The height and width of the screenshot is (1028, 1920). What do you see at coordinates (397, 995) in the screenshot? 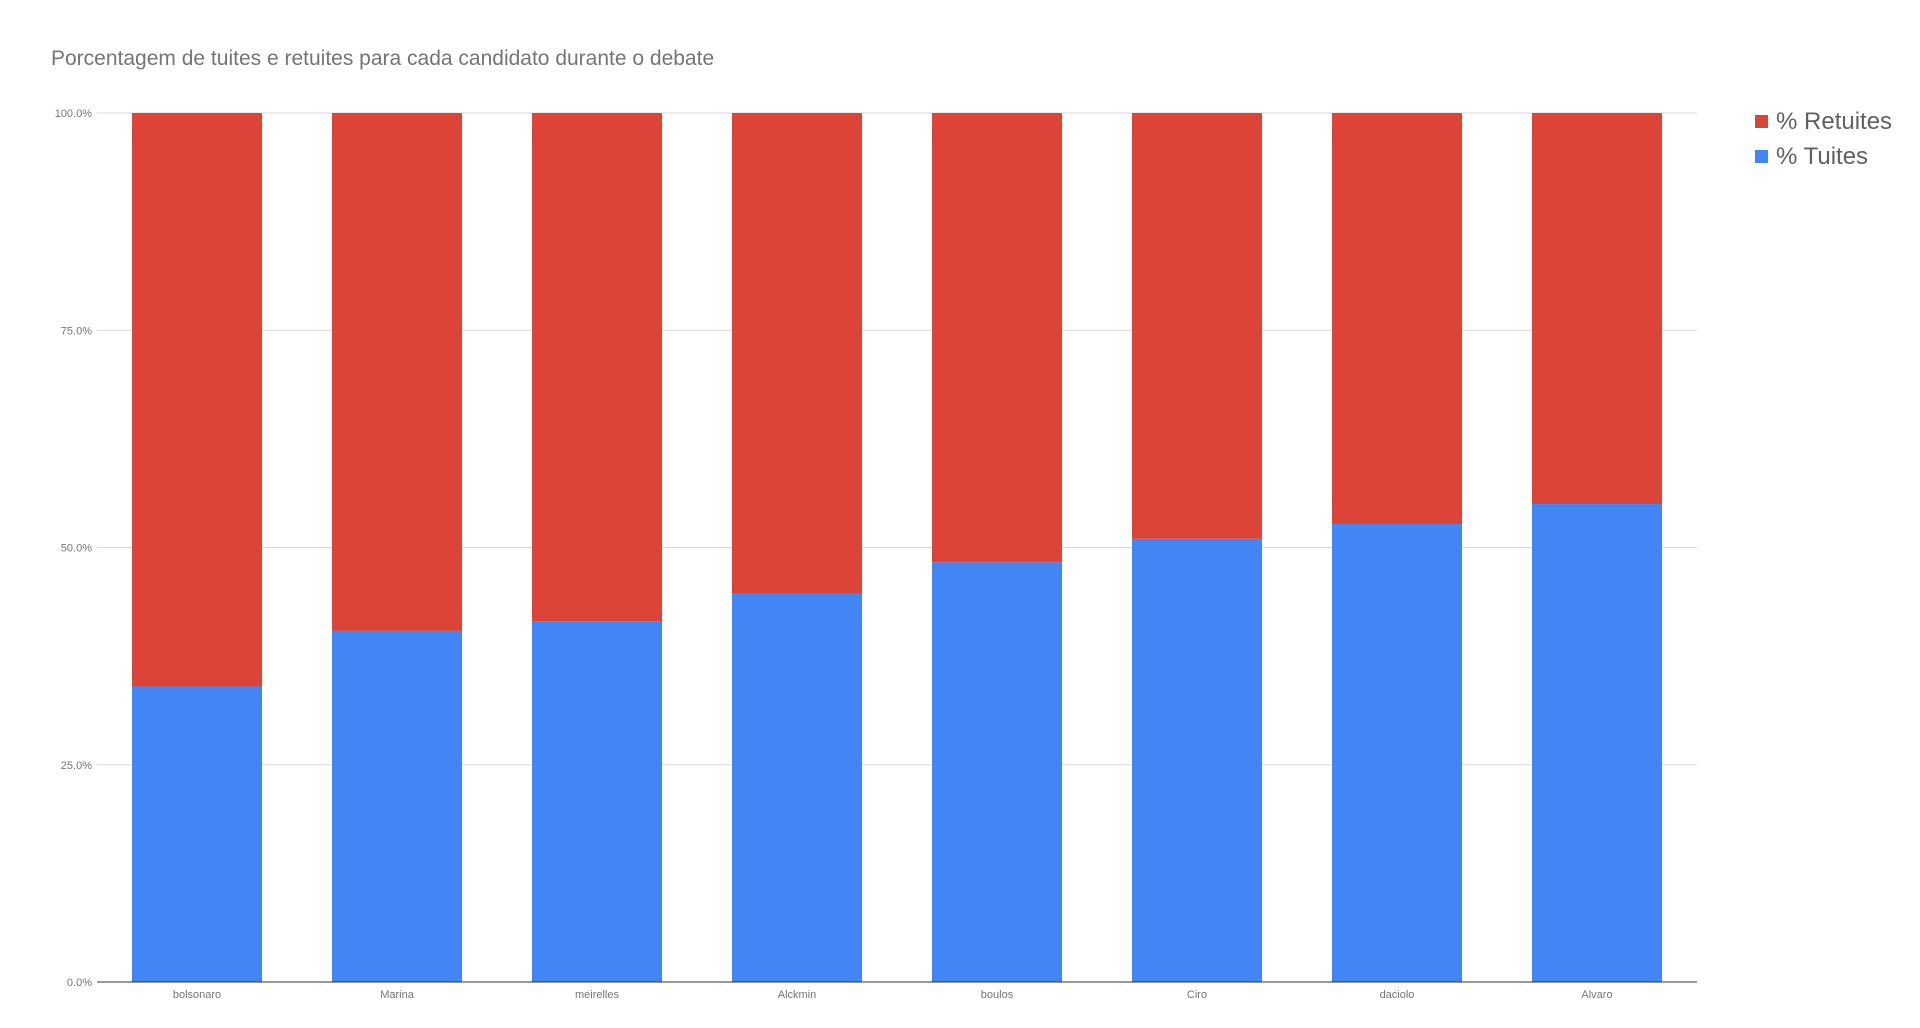
I see `x-tick-label: Marina` at bounding box center [397, 995].